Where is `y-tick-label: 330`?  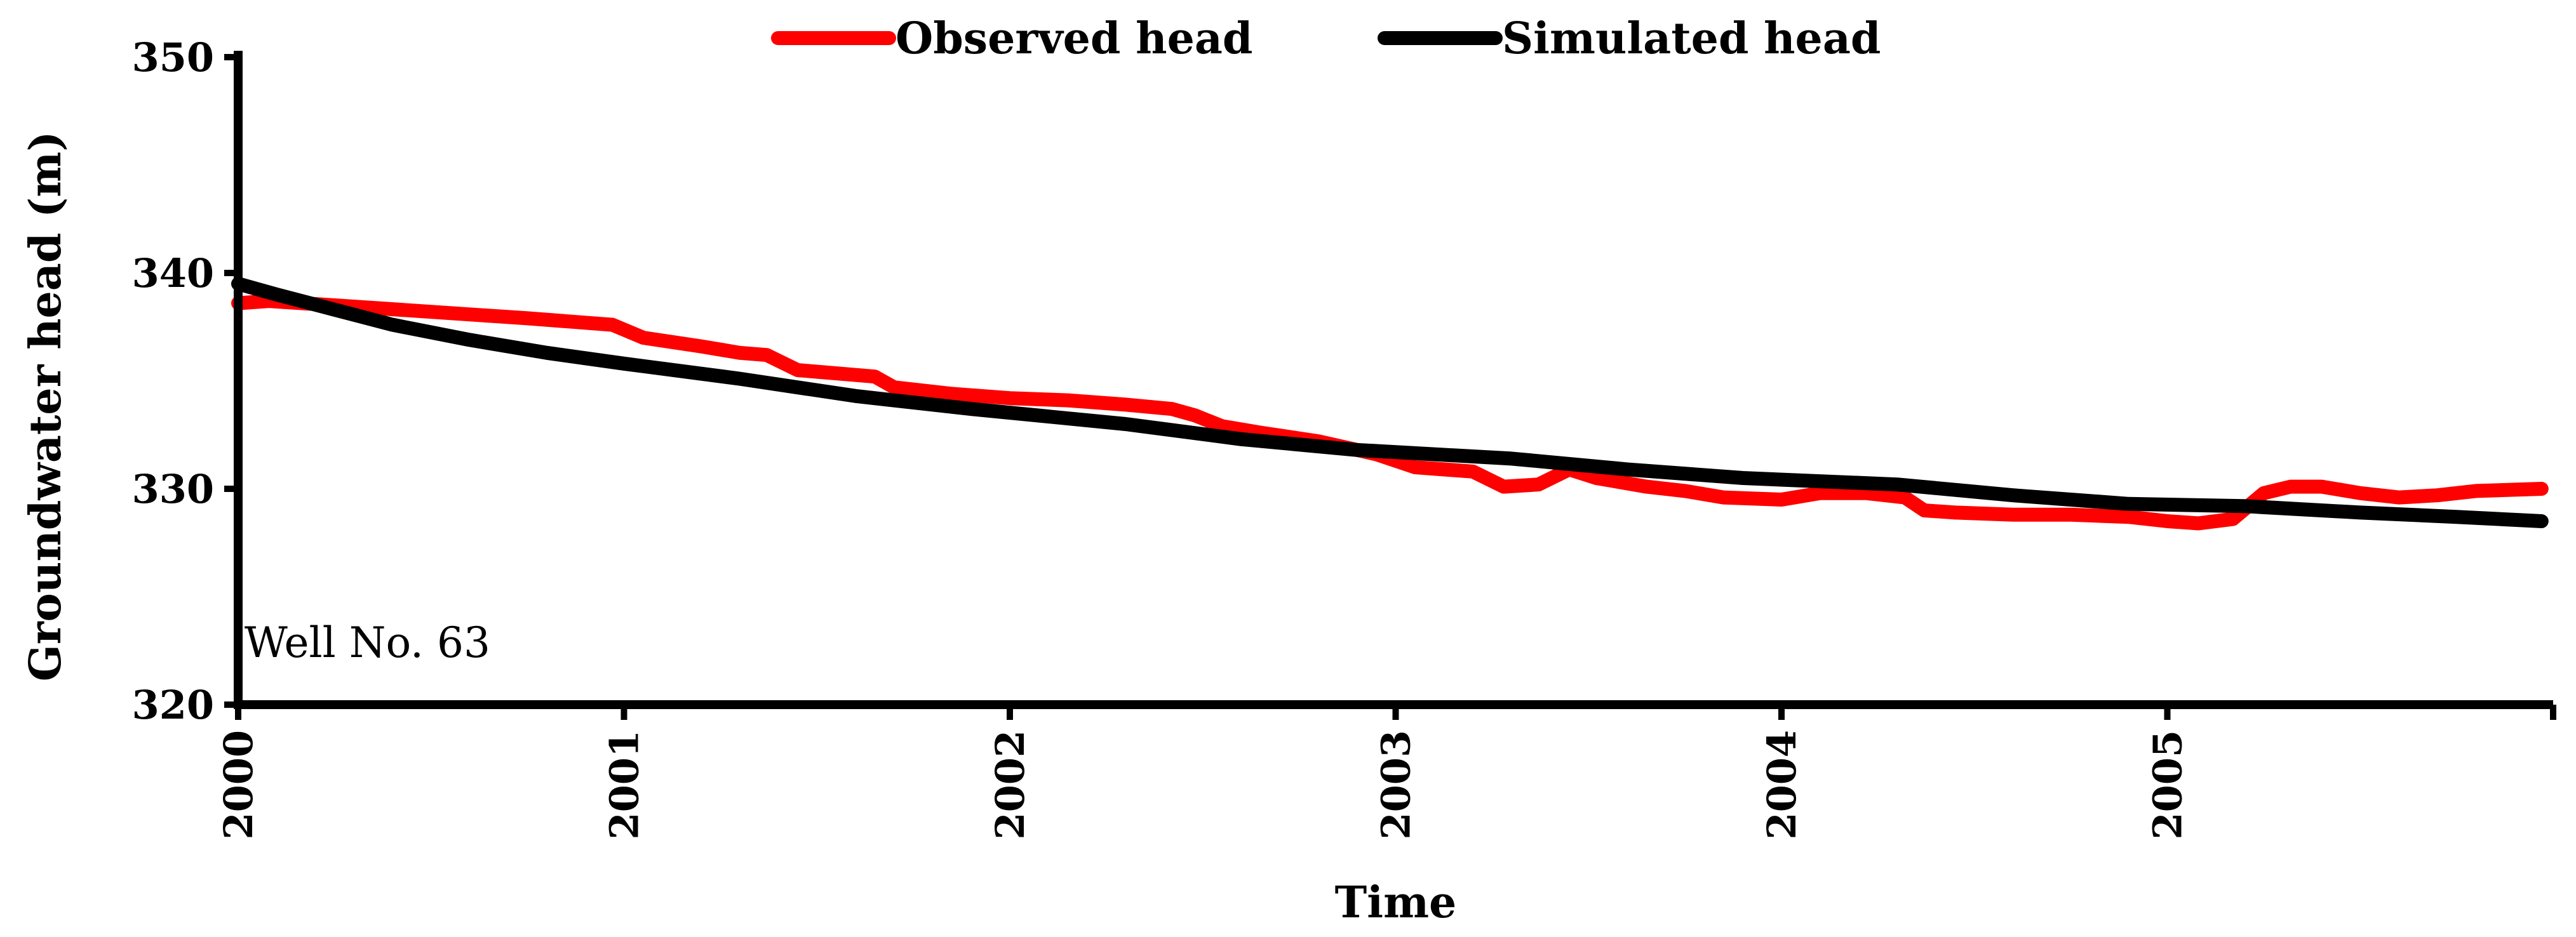 y-tick-label: 330 is located at coordinates (173, 489).